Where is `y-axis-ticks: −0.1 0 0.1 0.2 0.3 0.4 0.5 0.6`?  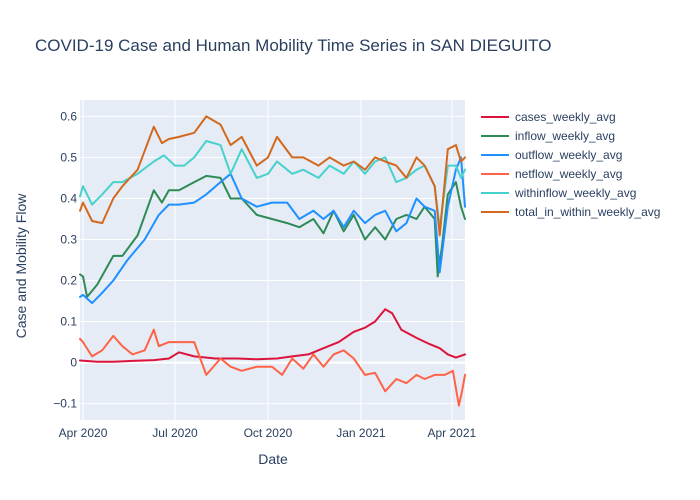 y-axis-ticks: −0.1 0 0.1 0.2 0.3 0.4 0.5 0.6 is located at coordinates (65, 259).